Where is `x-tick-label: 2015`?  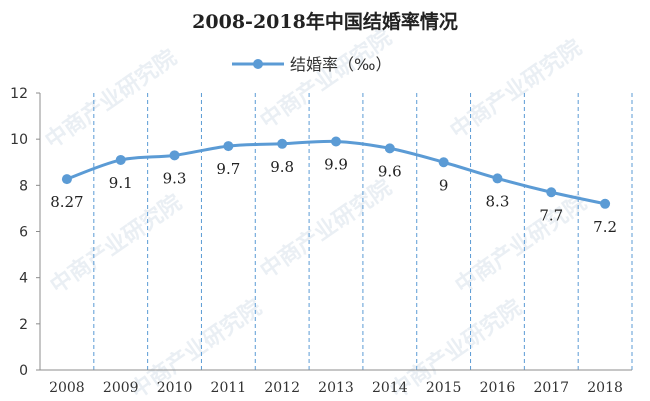
x-tick-label: 2015 is located at coordinates (444, 388).